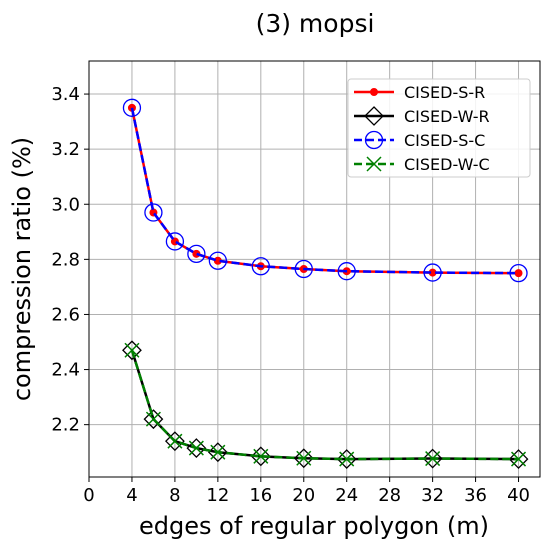 This screenshot has height=550, width=552. What do you see at coordinates (260, 495) in the screenshot?
I see `x-tick-label: 16` at bounding box center [260, 495].